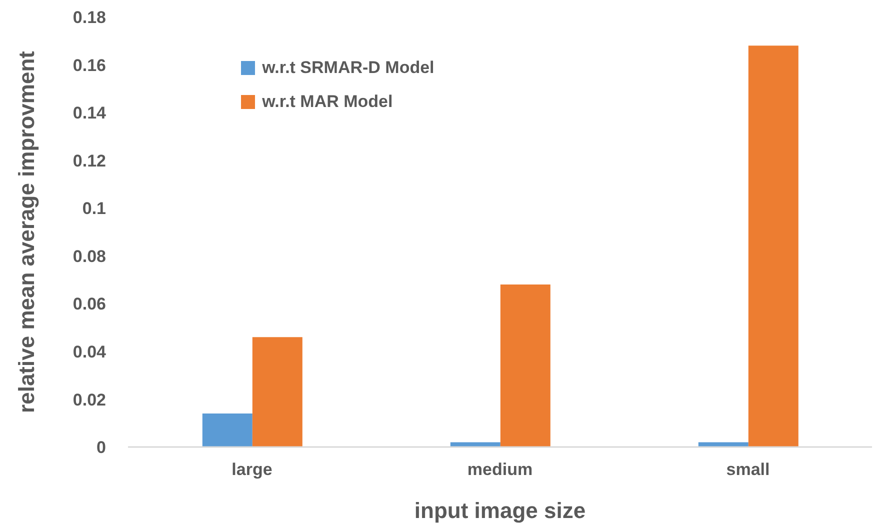  I want to click on y-tick-label: 0.02, so click(89, 400).